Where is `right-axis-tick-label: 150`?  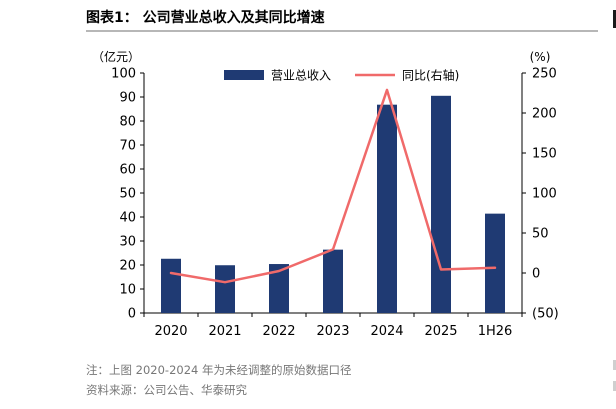
right-axis-tick-label: 150 is located at coordinates (544, 154).